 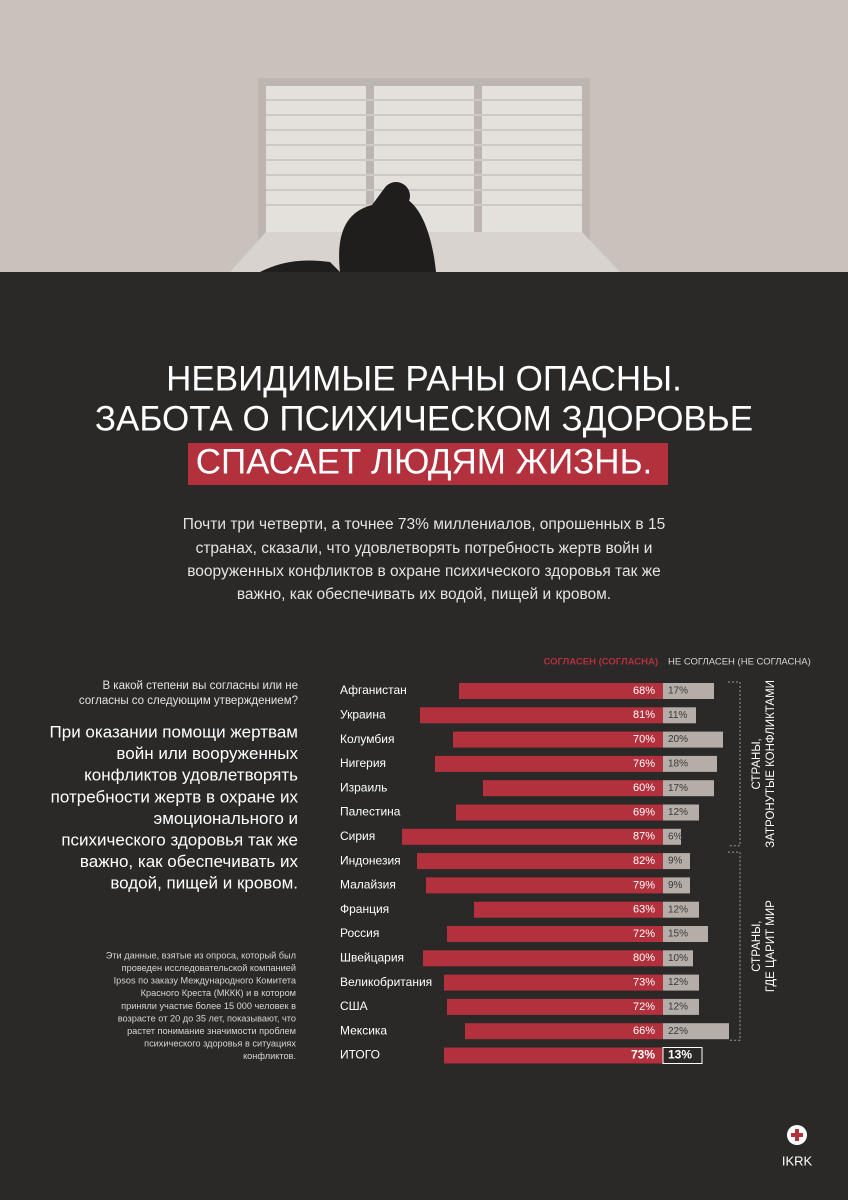 What do you see at coordinates (209, 968) in the screenshot?
I see `footnote-line: проведен исследовательской компанией` at bounding box center [209, 968].